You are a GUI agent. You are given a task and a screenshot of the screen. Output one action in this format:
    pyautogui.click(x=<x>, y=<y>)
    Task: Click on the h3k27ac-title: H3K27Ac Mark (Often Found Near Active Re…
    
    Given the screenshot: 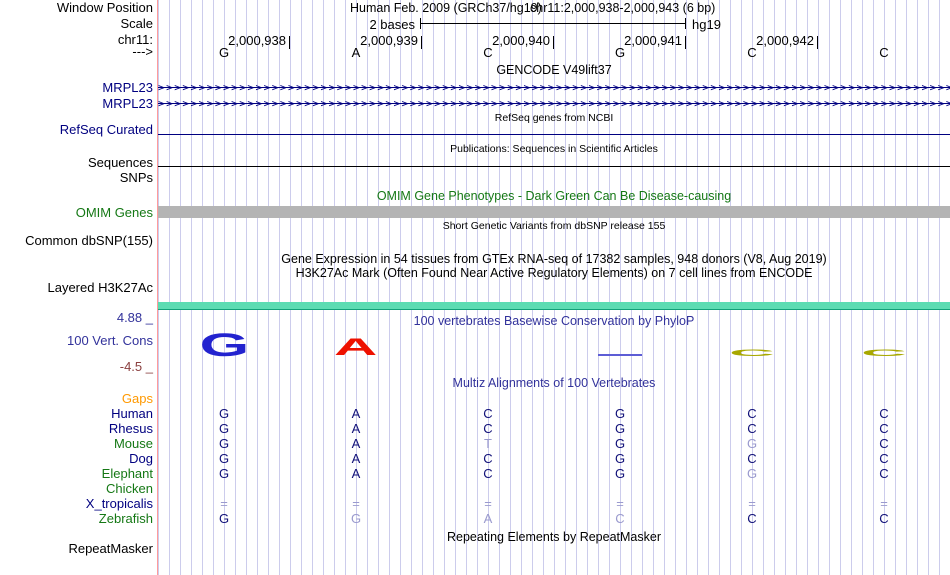 What is the action you would take?
    pyautogui.click(x=554, y=273)
    